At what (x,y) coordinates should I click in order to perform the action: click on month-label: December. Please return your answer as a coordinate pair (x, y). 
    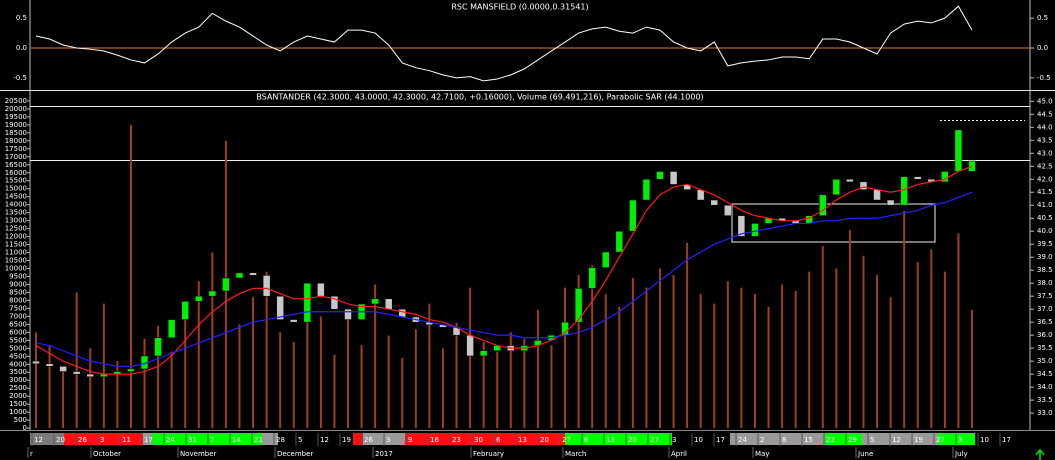
    Looking at the image, I should click on (295, 454).